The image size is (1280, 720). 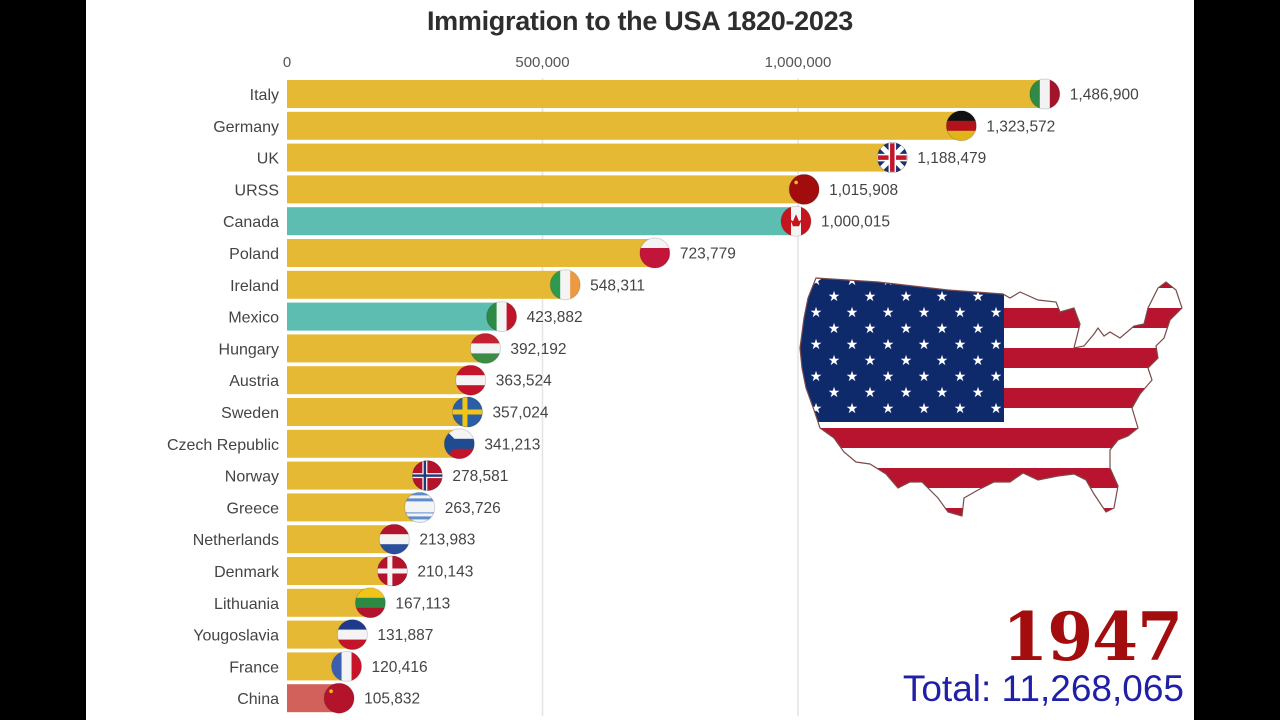 I want to click on category-label: UK, so click(x=268, y=159).